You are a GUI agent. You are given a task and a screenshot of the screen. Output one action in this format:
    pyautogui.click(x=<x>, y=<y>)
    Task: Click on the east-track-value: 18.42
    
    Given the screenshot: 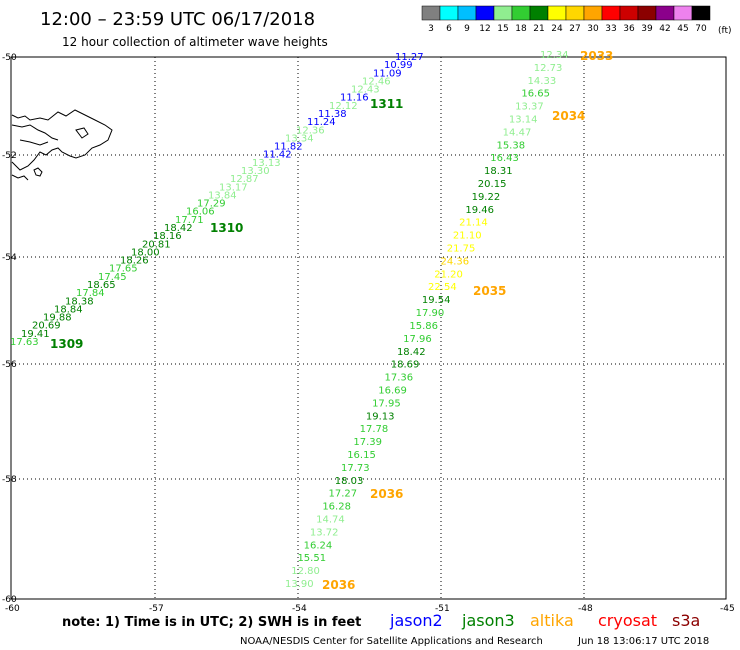 What is the action you would take?
    pyautogui.click(x=411, y=352)
    